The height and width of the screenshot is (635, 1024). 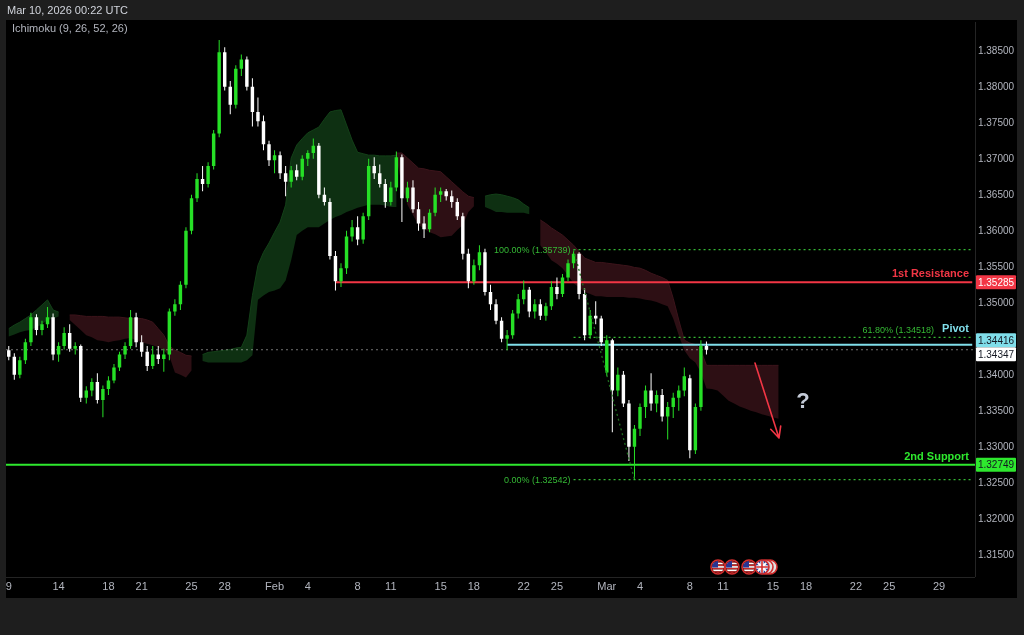 What do you see at coordinates (996, 465) in the screenshot?
I see `y-tick-label: 1.32749` at bounding box center [996, 465].